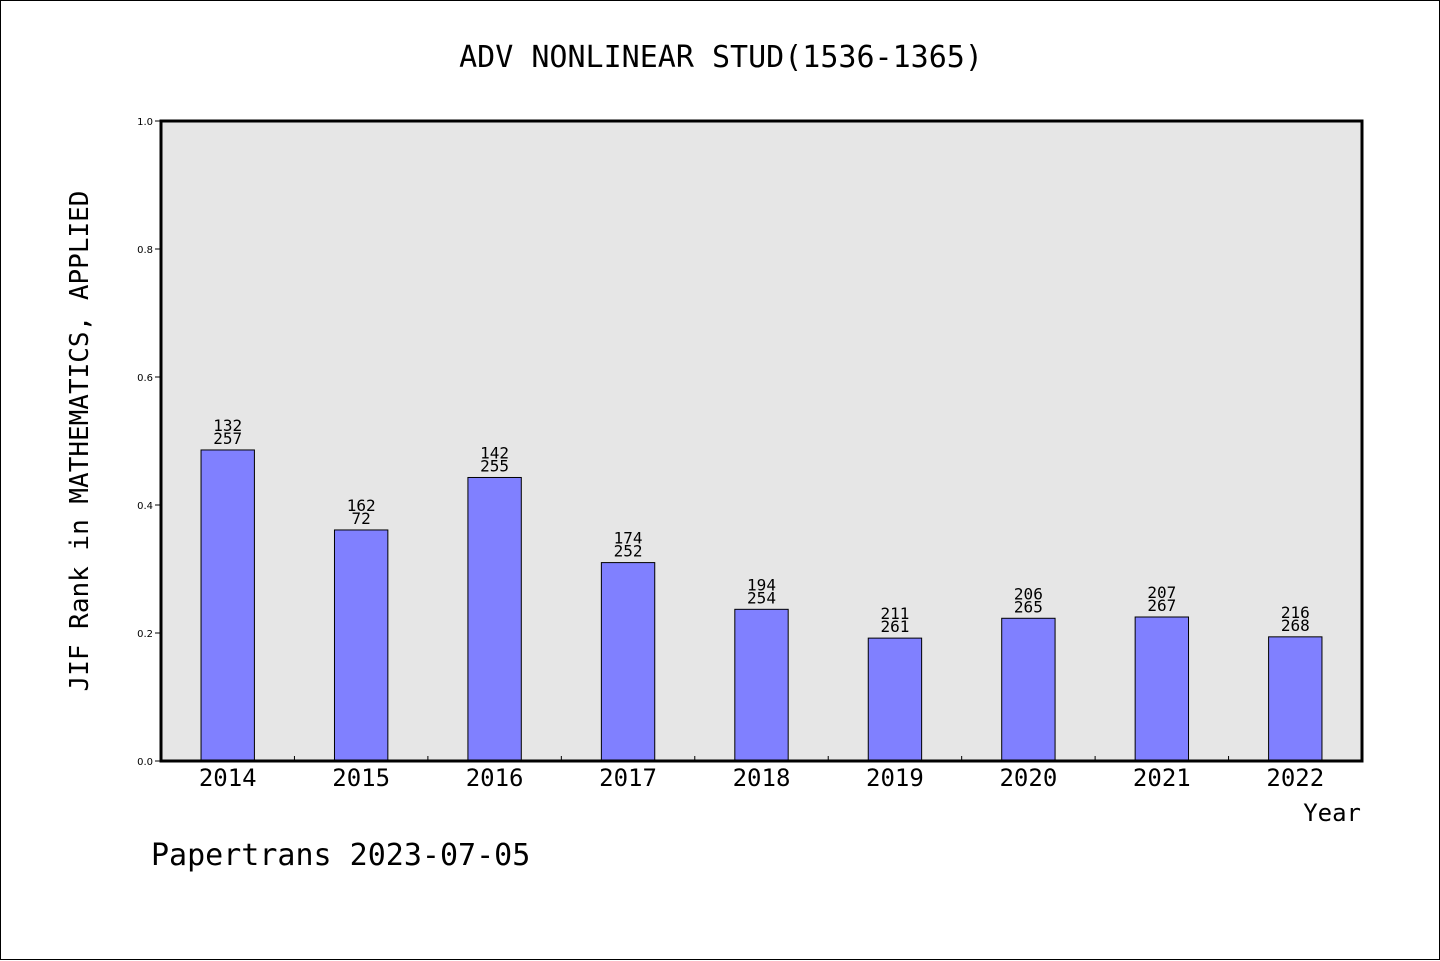 The image size is (1440, 961). Describe the element at coordinates (895, 699) in the screenshot. I see `bar-2019` at that location.